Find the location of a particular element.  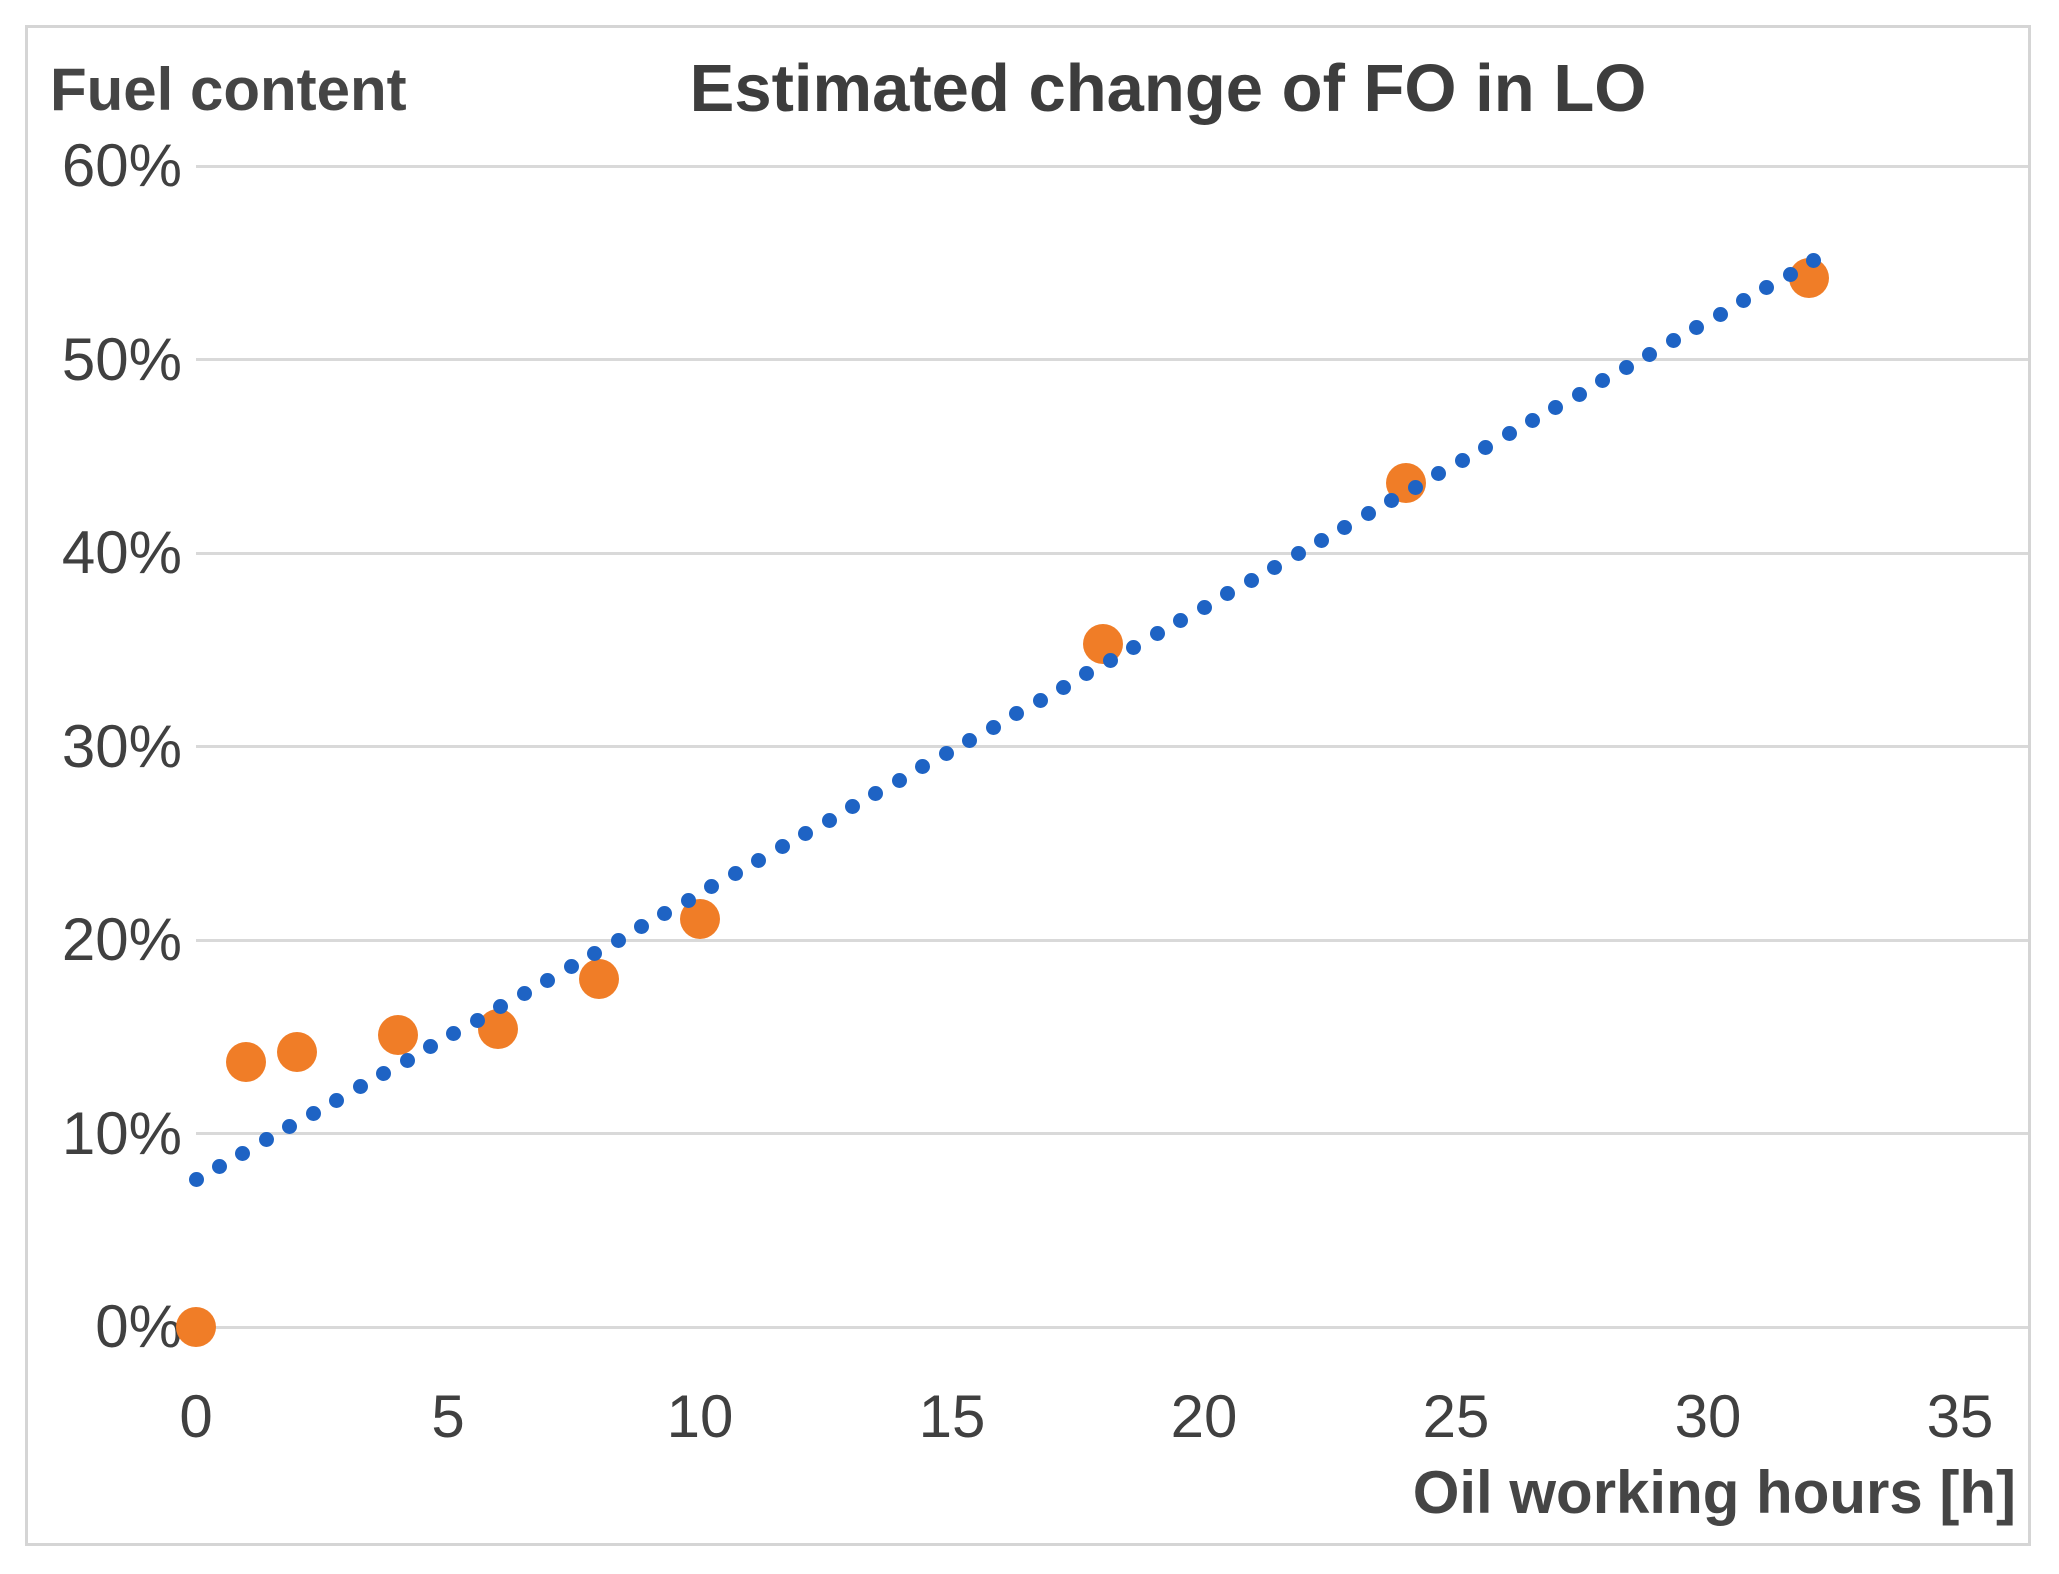

chart-title: Estimated change of FO in LO is located at coordinates (1168, 88).